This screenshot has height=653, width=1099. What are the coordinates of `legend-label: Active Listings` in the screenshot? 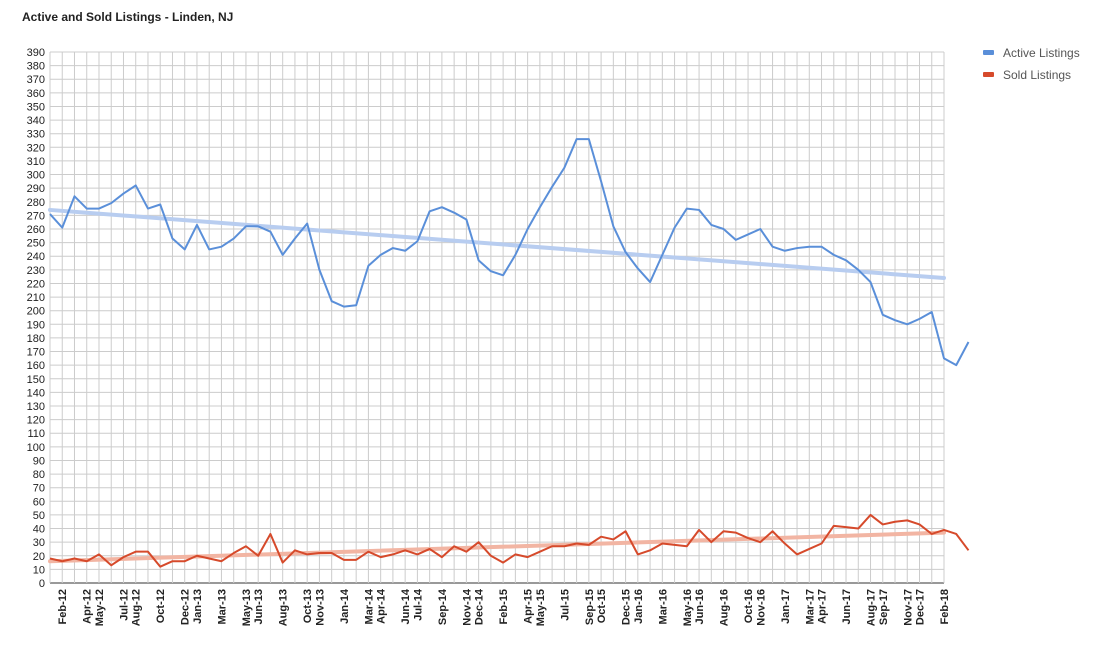 It's located at (1041, 53).